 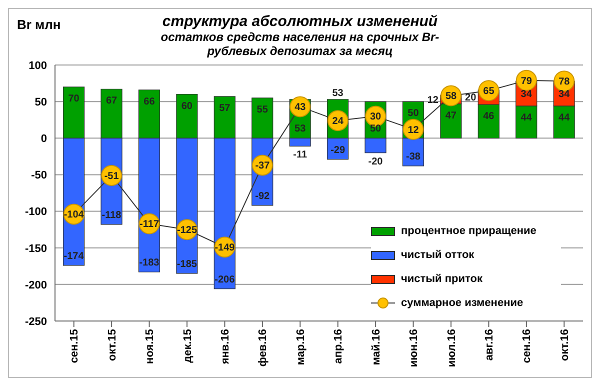 I want to click on y-tick-label: -200, so click(x=35, y=285).